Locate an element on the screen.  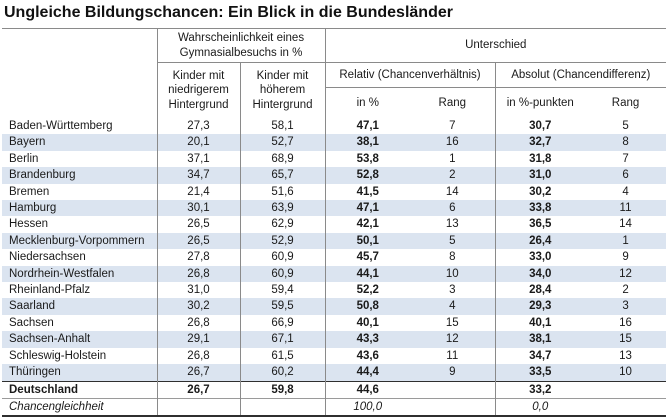
cell-rel-rank: 2 is located at coordinates (453, 175).